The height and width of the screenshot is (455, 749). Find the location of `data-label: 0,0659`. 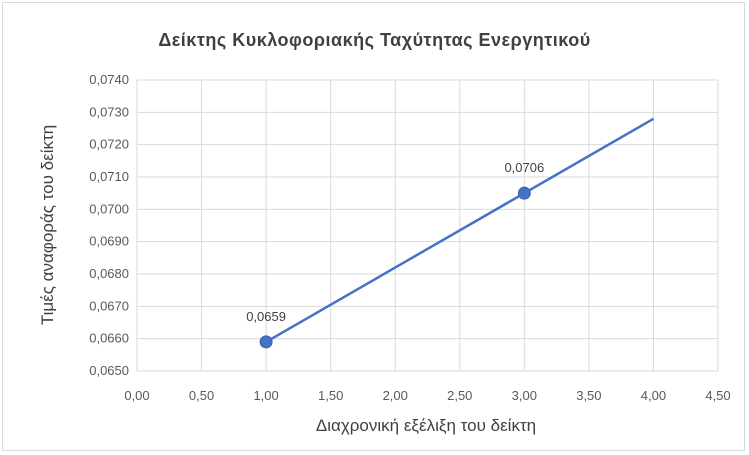

data-label: 0,0659 is located at coordinates (266, 316).